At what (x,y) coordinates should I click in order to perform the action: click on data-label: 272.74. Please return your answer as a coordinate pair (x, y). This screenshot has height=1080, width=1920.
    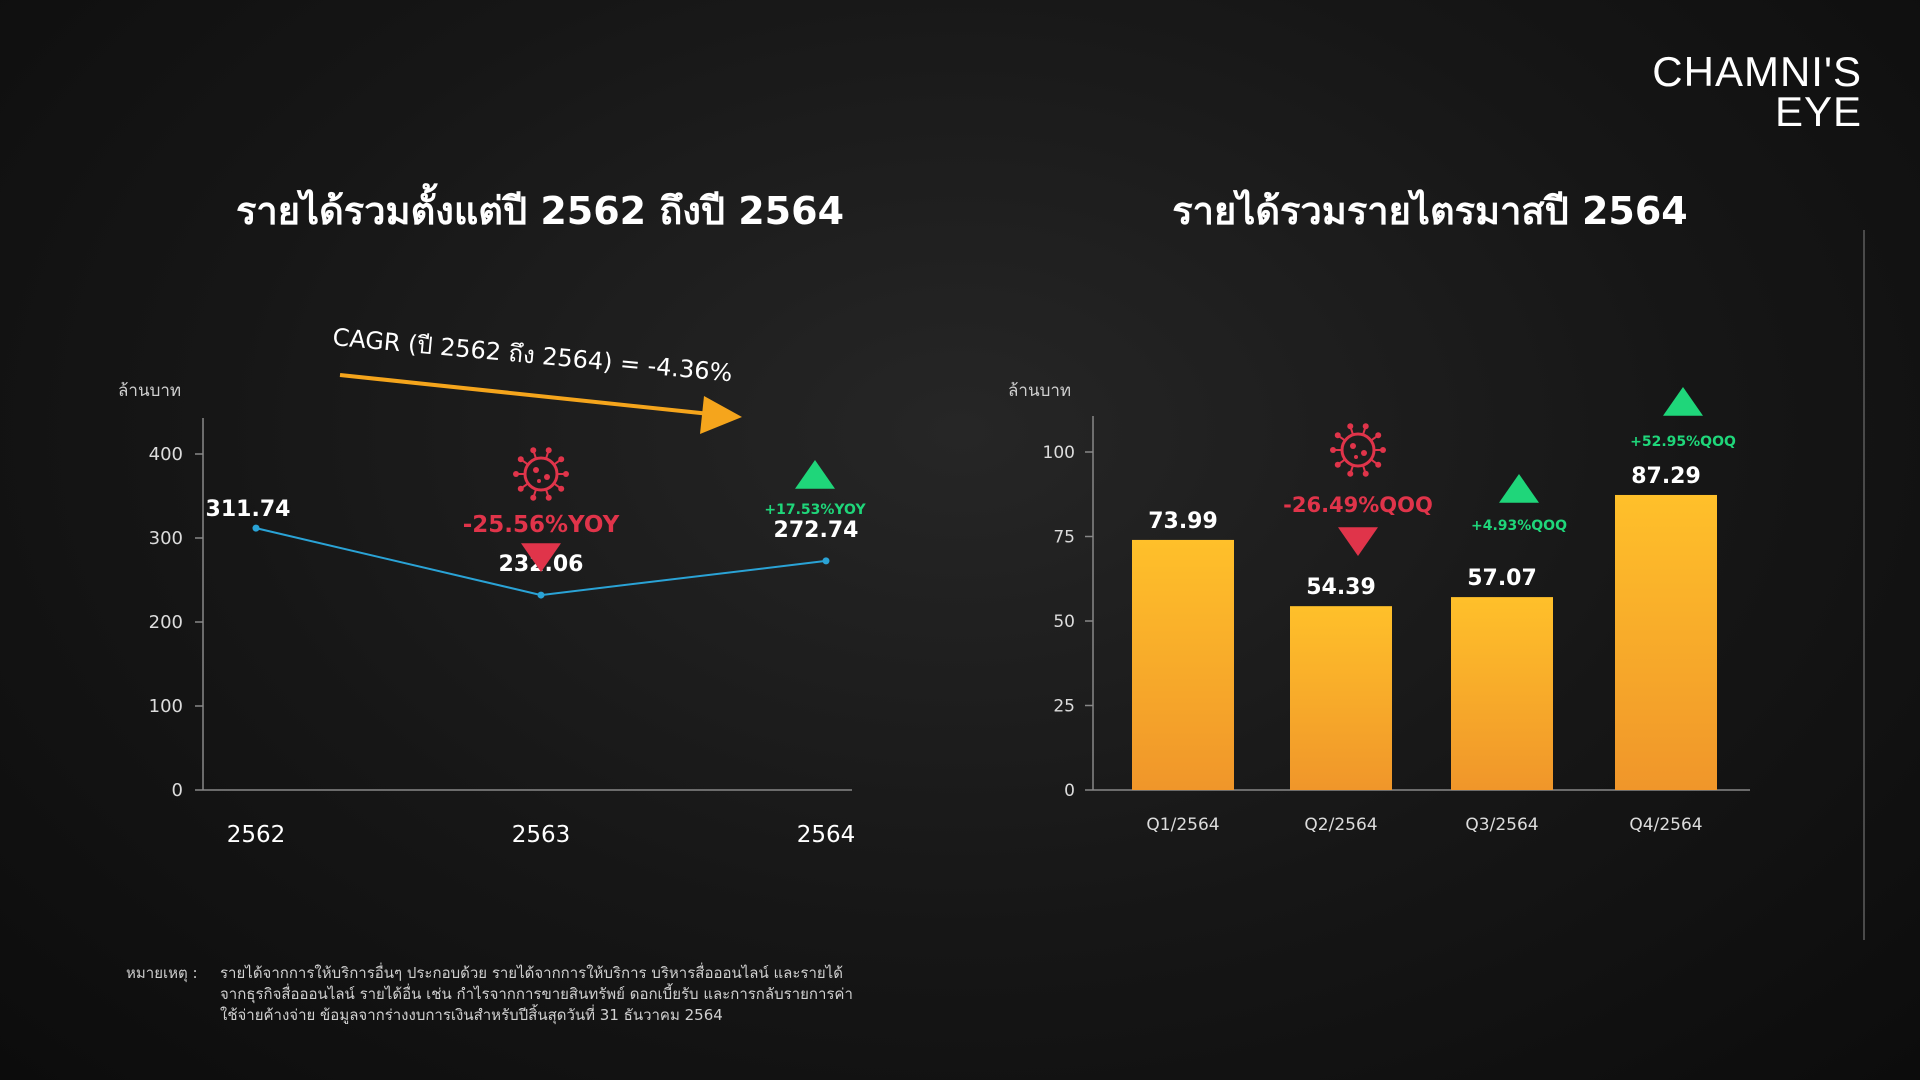
    Looking at the image, I should click on (816, 530).